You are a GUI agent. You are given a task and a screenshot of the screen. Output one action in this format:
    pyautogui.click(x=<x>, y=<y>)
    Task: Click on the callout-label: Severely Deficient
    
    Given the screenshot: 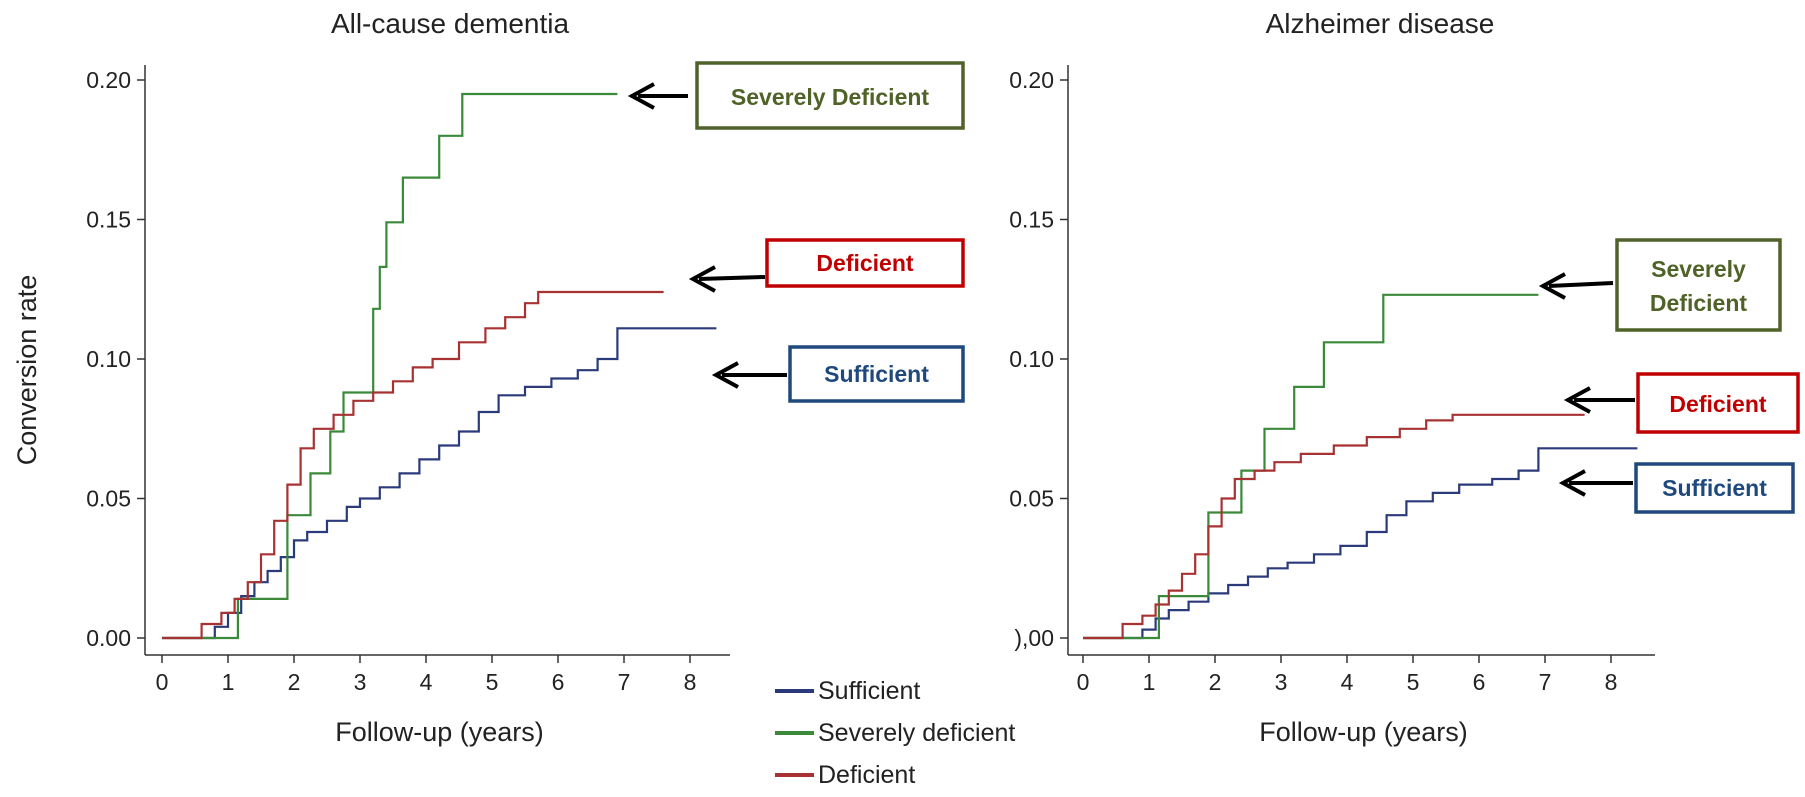 What is the action you would take?
    pyautogui.click(x=830, y=97)
    